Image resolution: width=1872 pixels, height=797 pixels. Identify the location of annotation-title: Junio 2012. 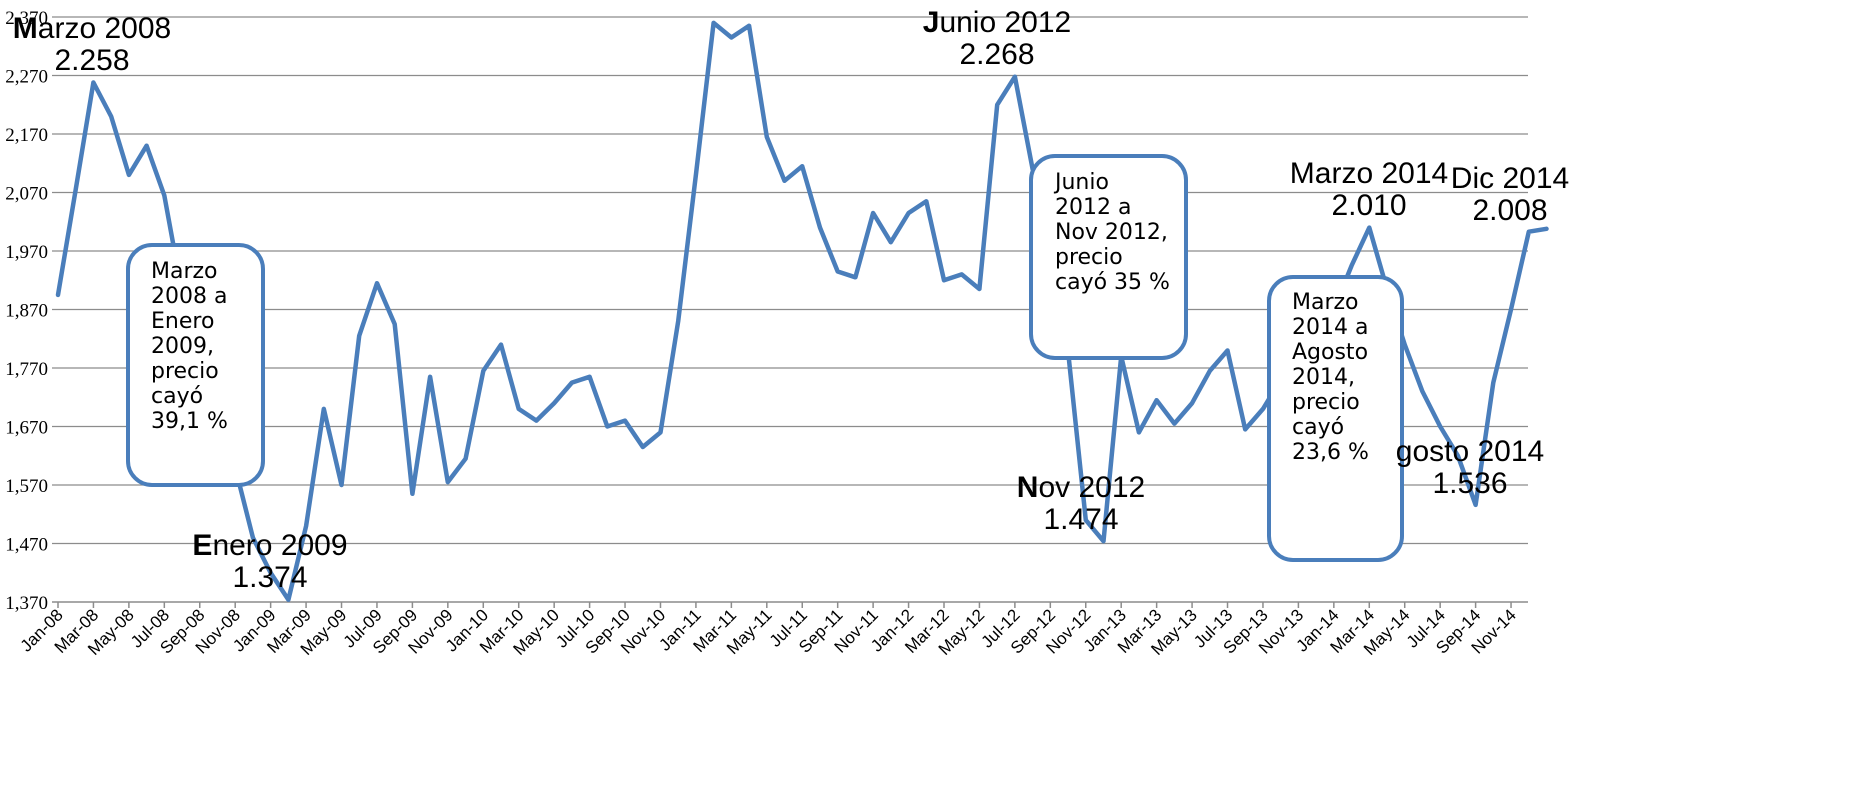
(997, 22).